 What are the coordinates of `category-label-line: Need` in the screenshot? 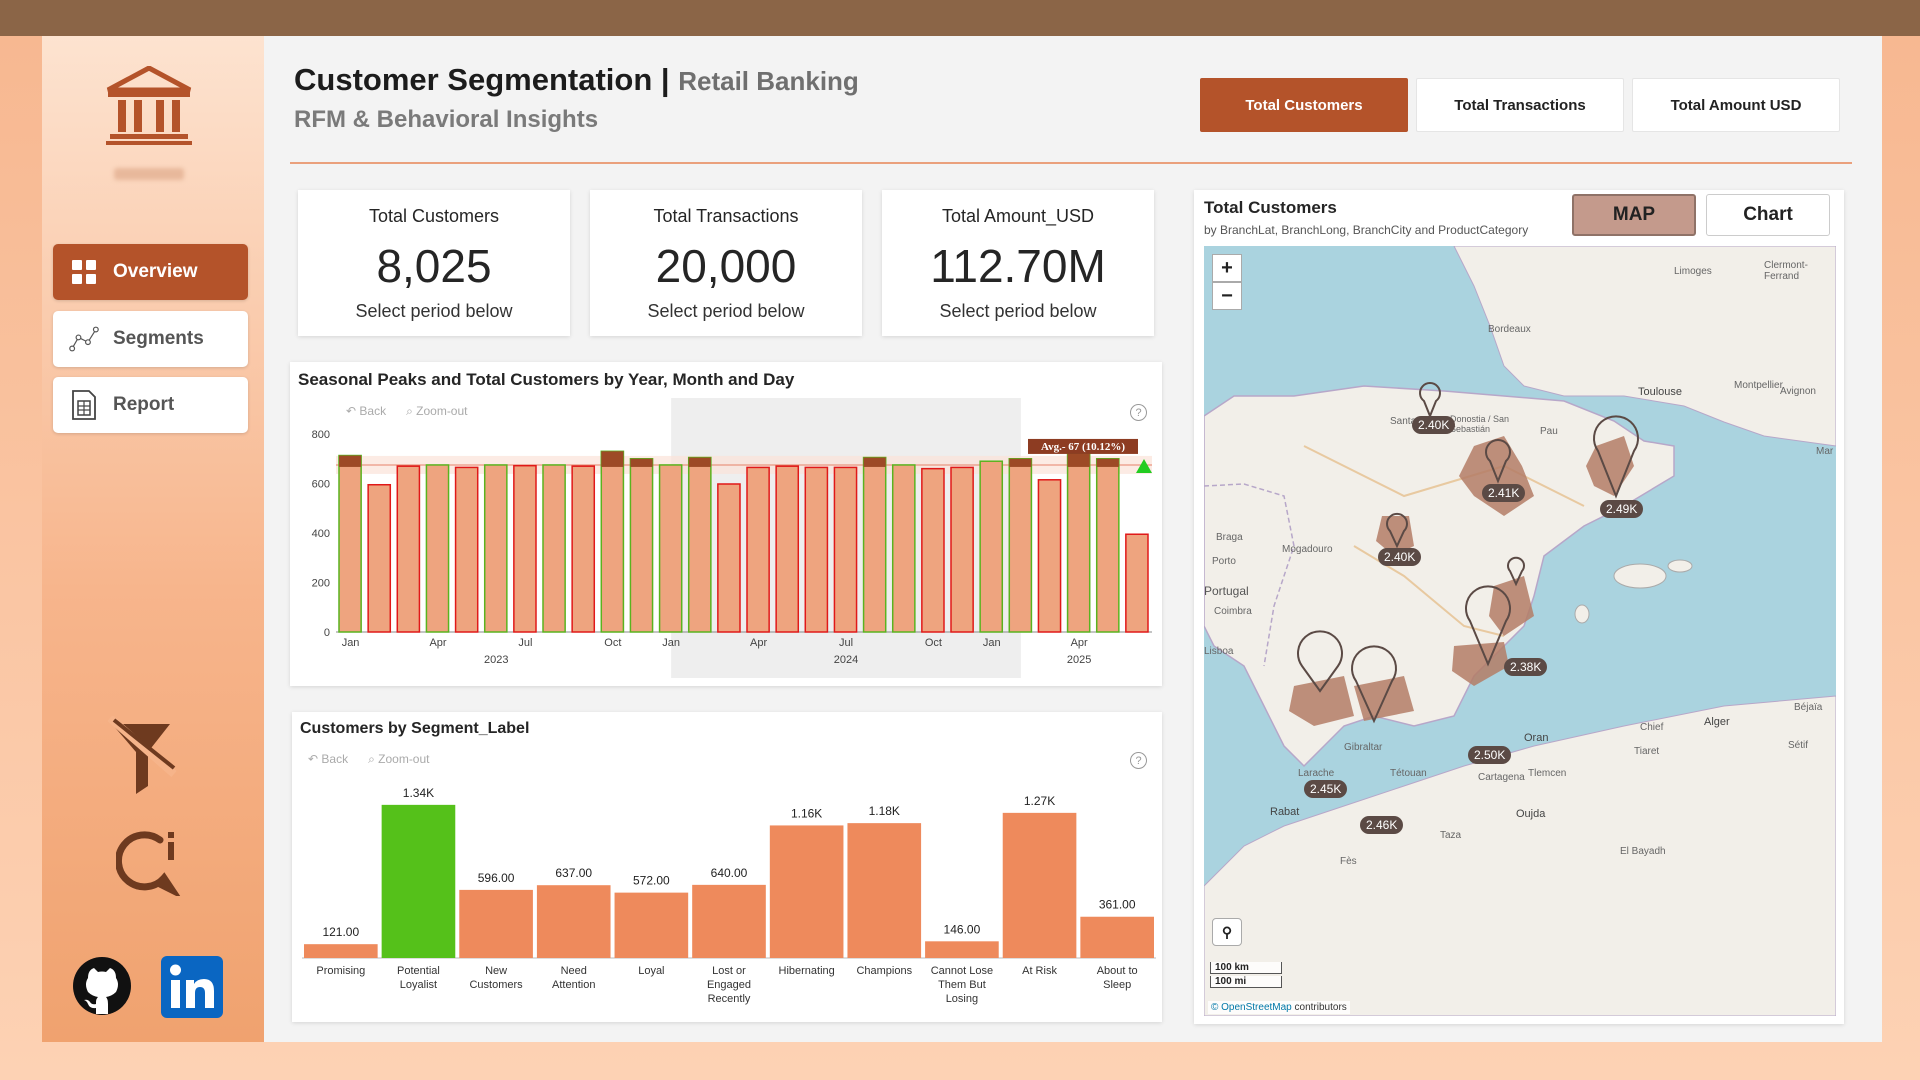 It's located at (574, 971).